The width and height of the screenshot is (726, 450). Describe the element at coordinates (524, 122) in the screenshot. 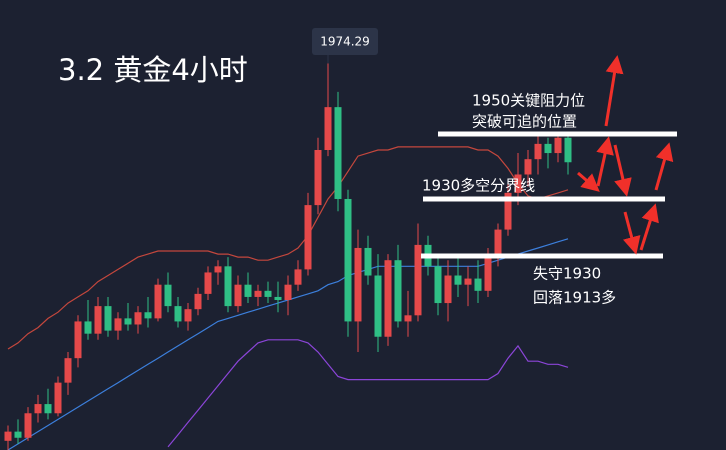

I see `annotation: 突破可追的位置` at that location.